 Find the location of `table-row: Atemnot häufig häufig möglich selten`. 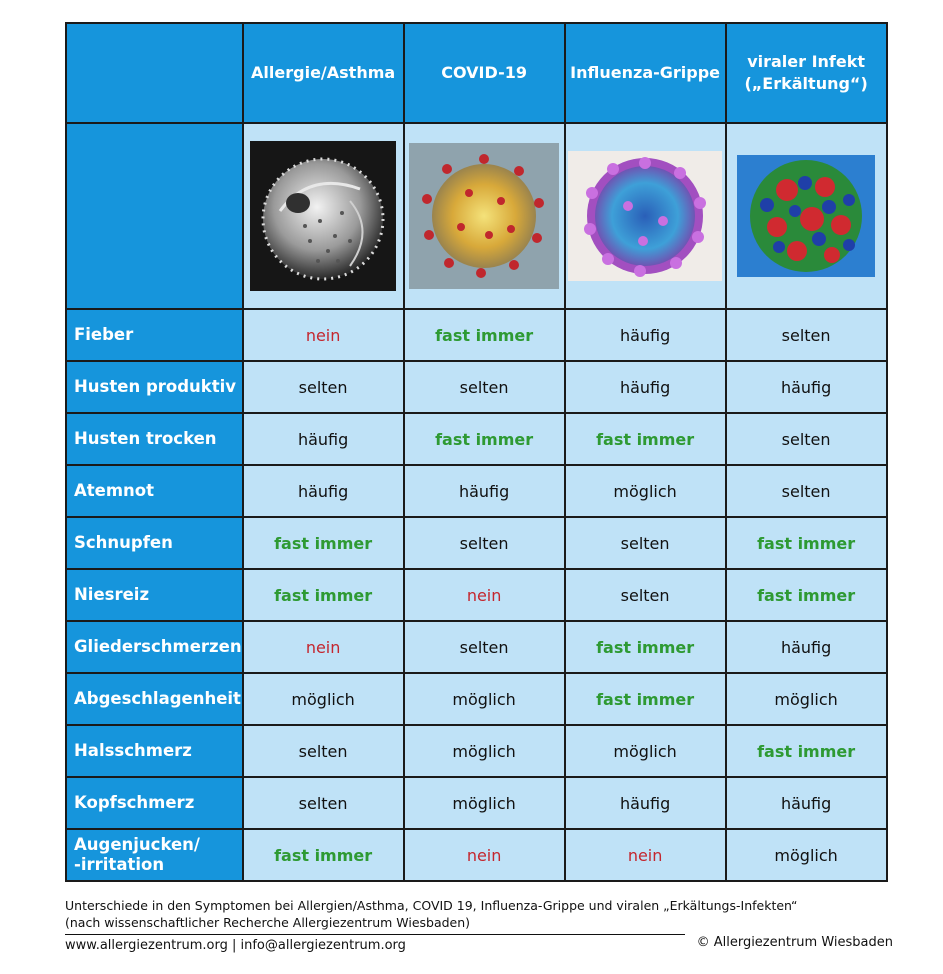

table-row: Atemnot häufig häufig möglich selten is located at coordinates (476, 491).